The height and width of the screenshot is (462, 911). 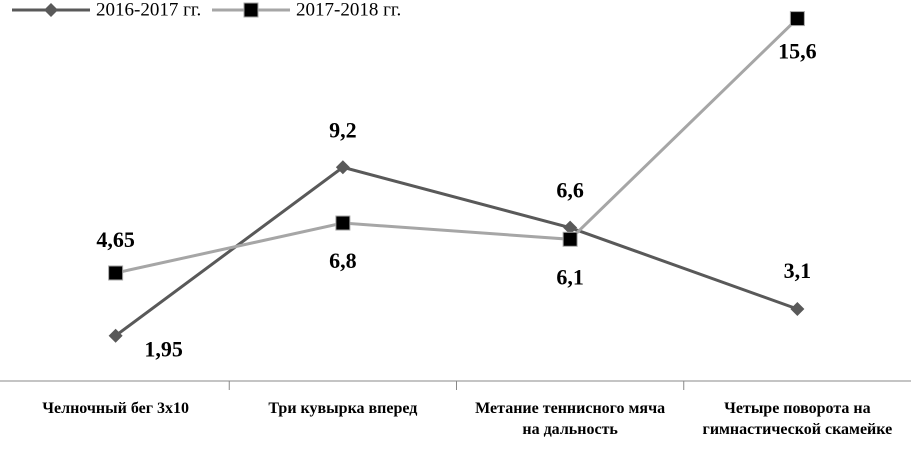 What do you see at coordinates (348, 10) in the screenshot?
I see `legend-label: 2017-2018 гг.` at bounding box center [348, 10].